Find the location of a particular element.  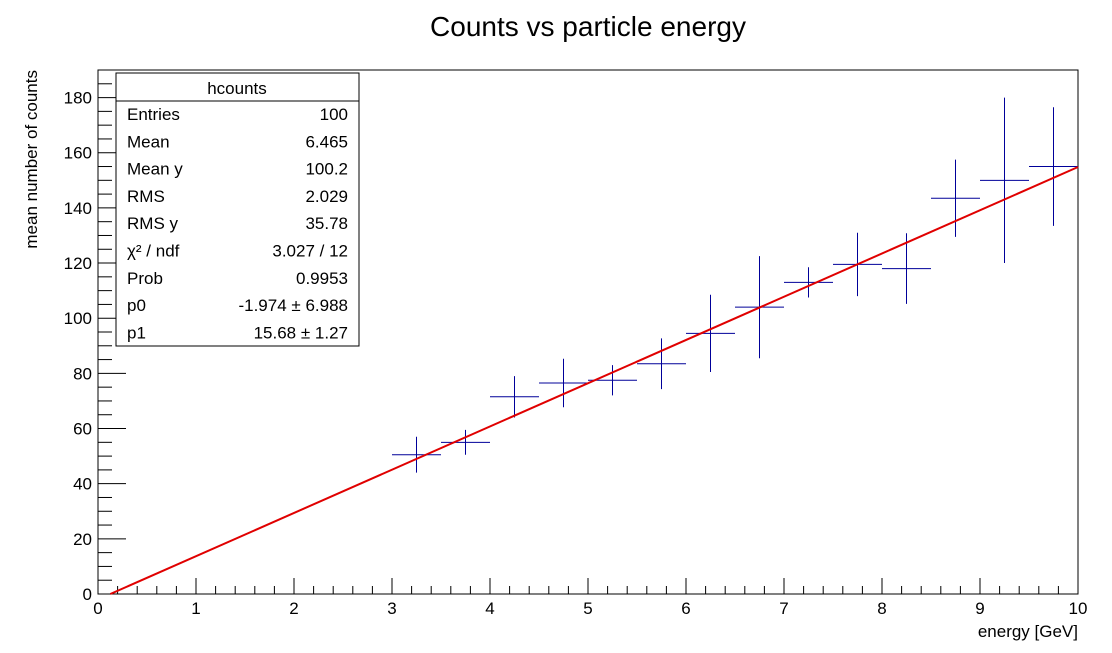

x-tick-label: 9 is located at coordinates (979, 608).